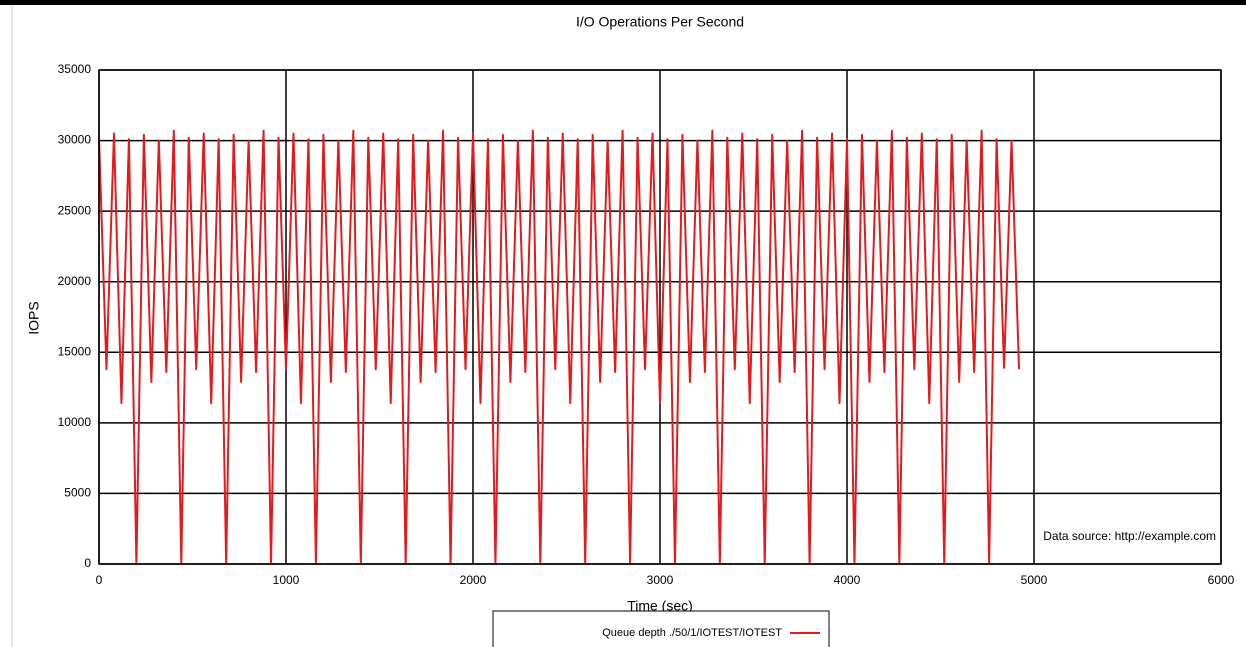 The height and width of the screenshot is (647, 1246). I want to click on x-tick-label: 6000, so click(1221, 580).